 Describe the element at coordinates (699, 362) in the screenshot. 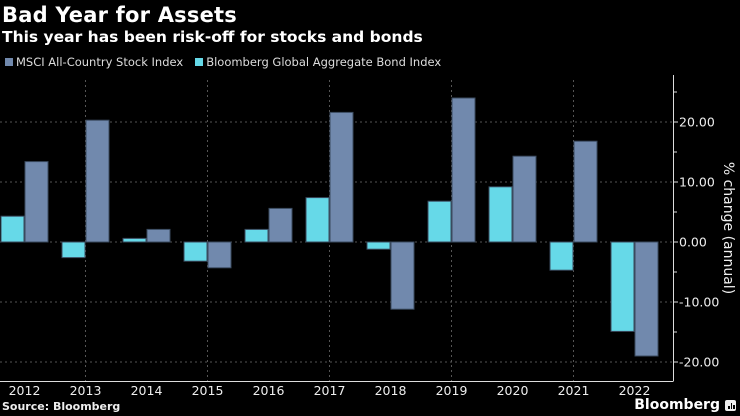

I see `y-tick-label: -20.00` at that location.